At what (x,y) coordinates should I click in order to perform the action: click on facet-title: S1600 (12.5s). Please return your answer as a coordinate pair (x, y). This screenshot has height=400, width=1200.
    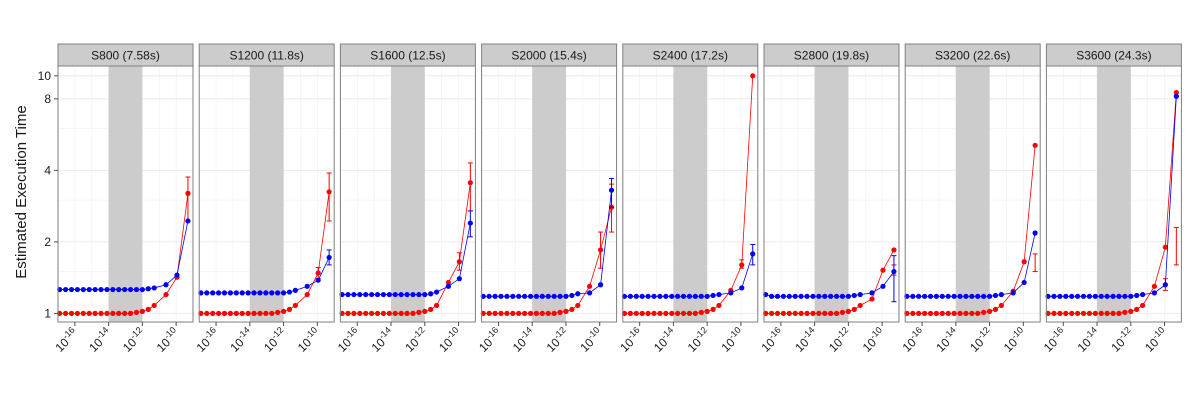
    Looking at the image, I should click on (407, 56).